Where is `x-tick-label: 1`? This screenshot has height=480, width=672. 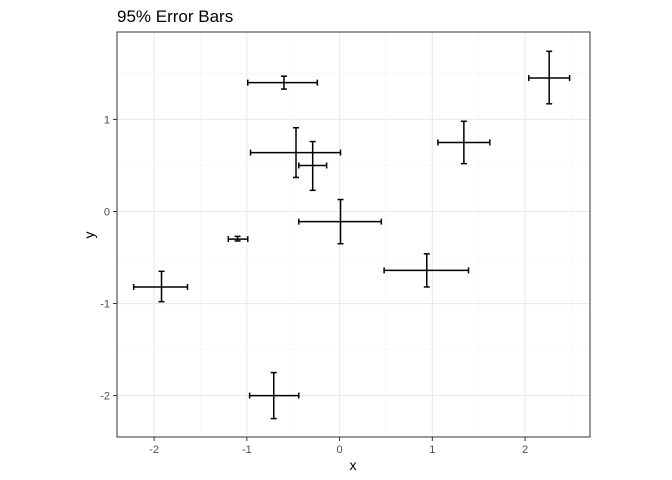
x-tick-label: 1 is located at coordinates (432, 450).